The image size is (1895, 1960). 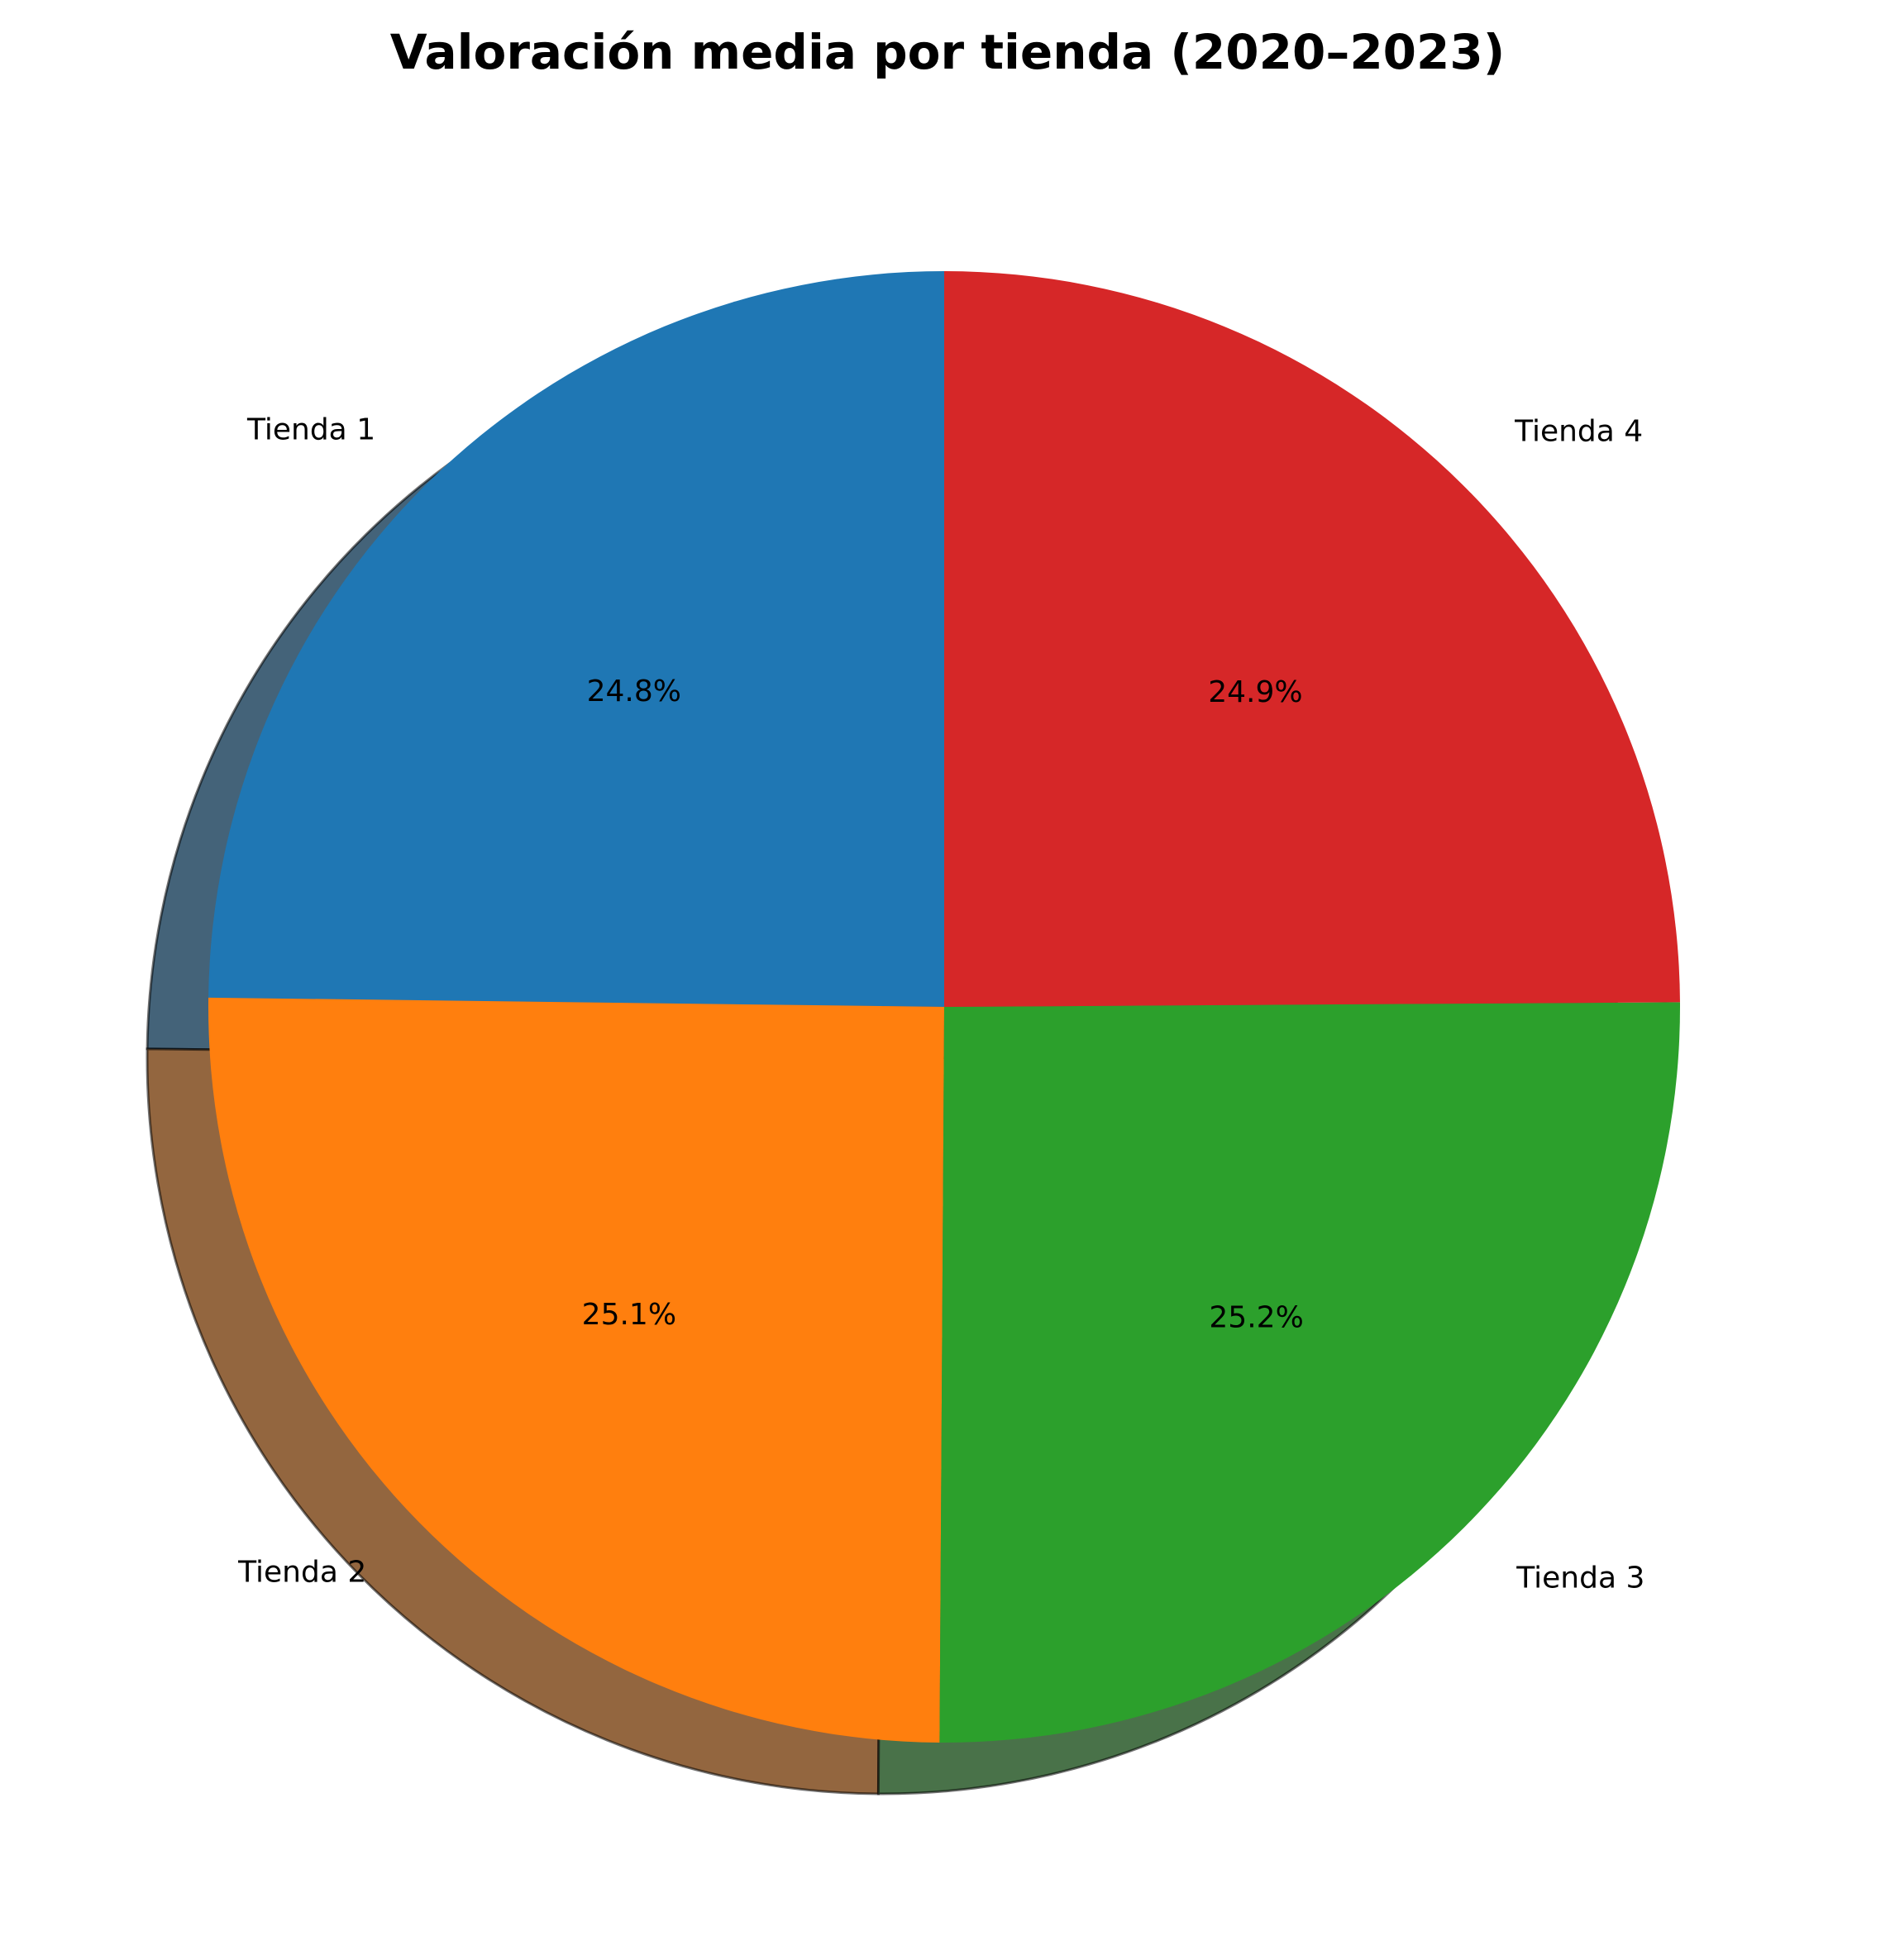 What do you see at coordinates (634, 691) in the screenshot?
I see `slice-percent-tienda-1: 24.8%` at bounding box center [634, 691].